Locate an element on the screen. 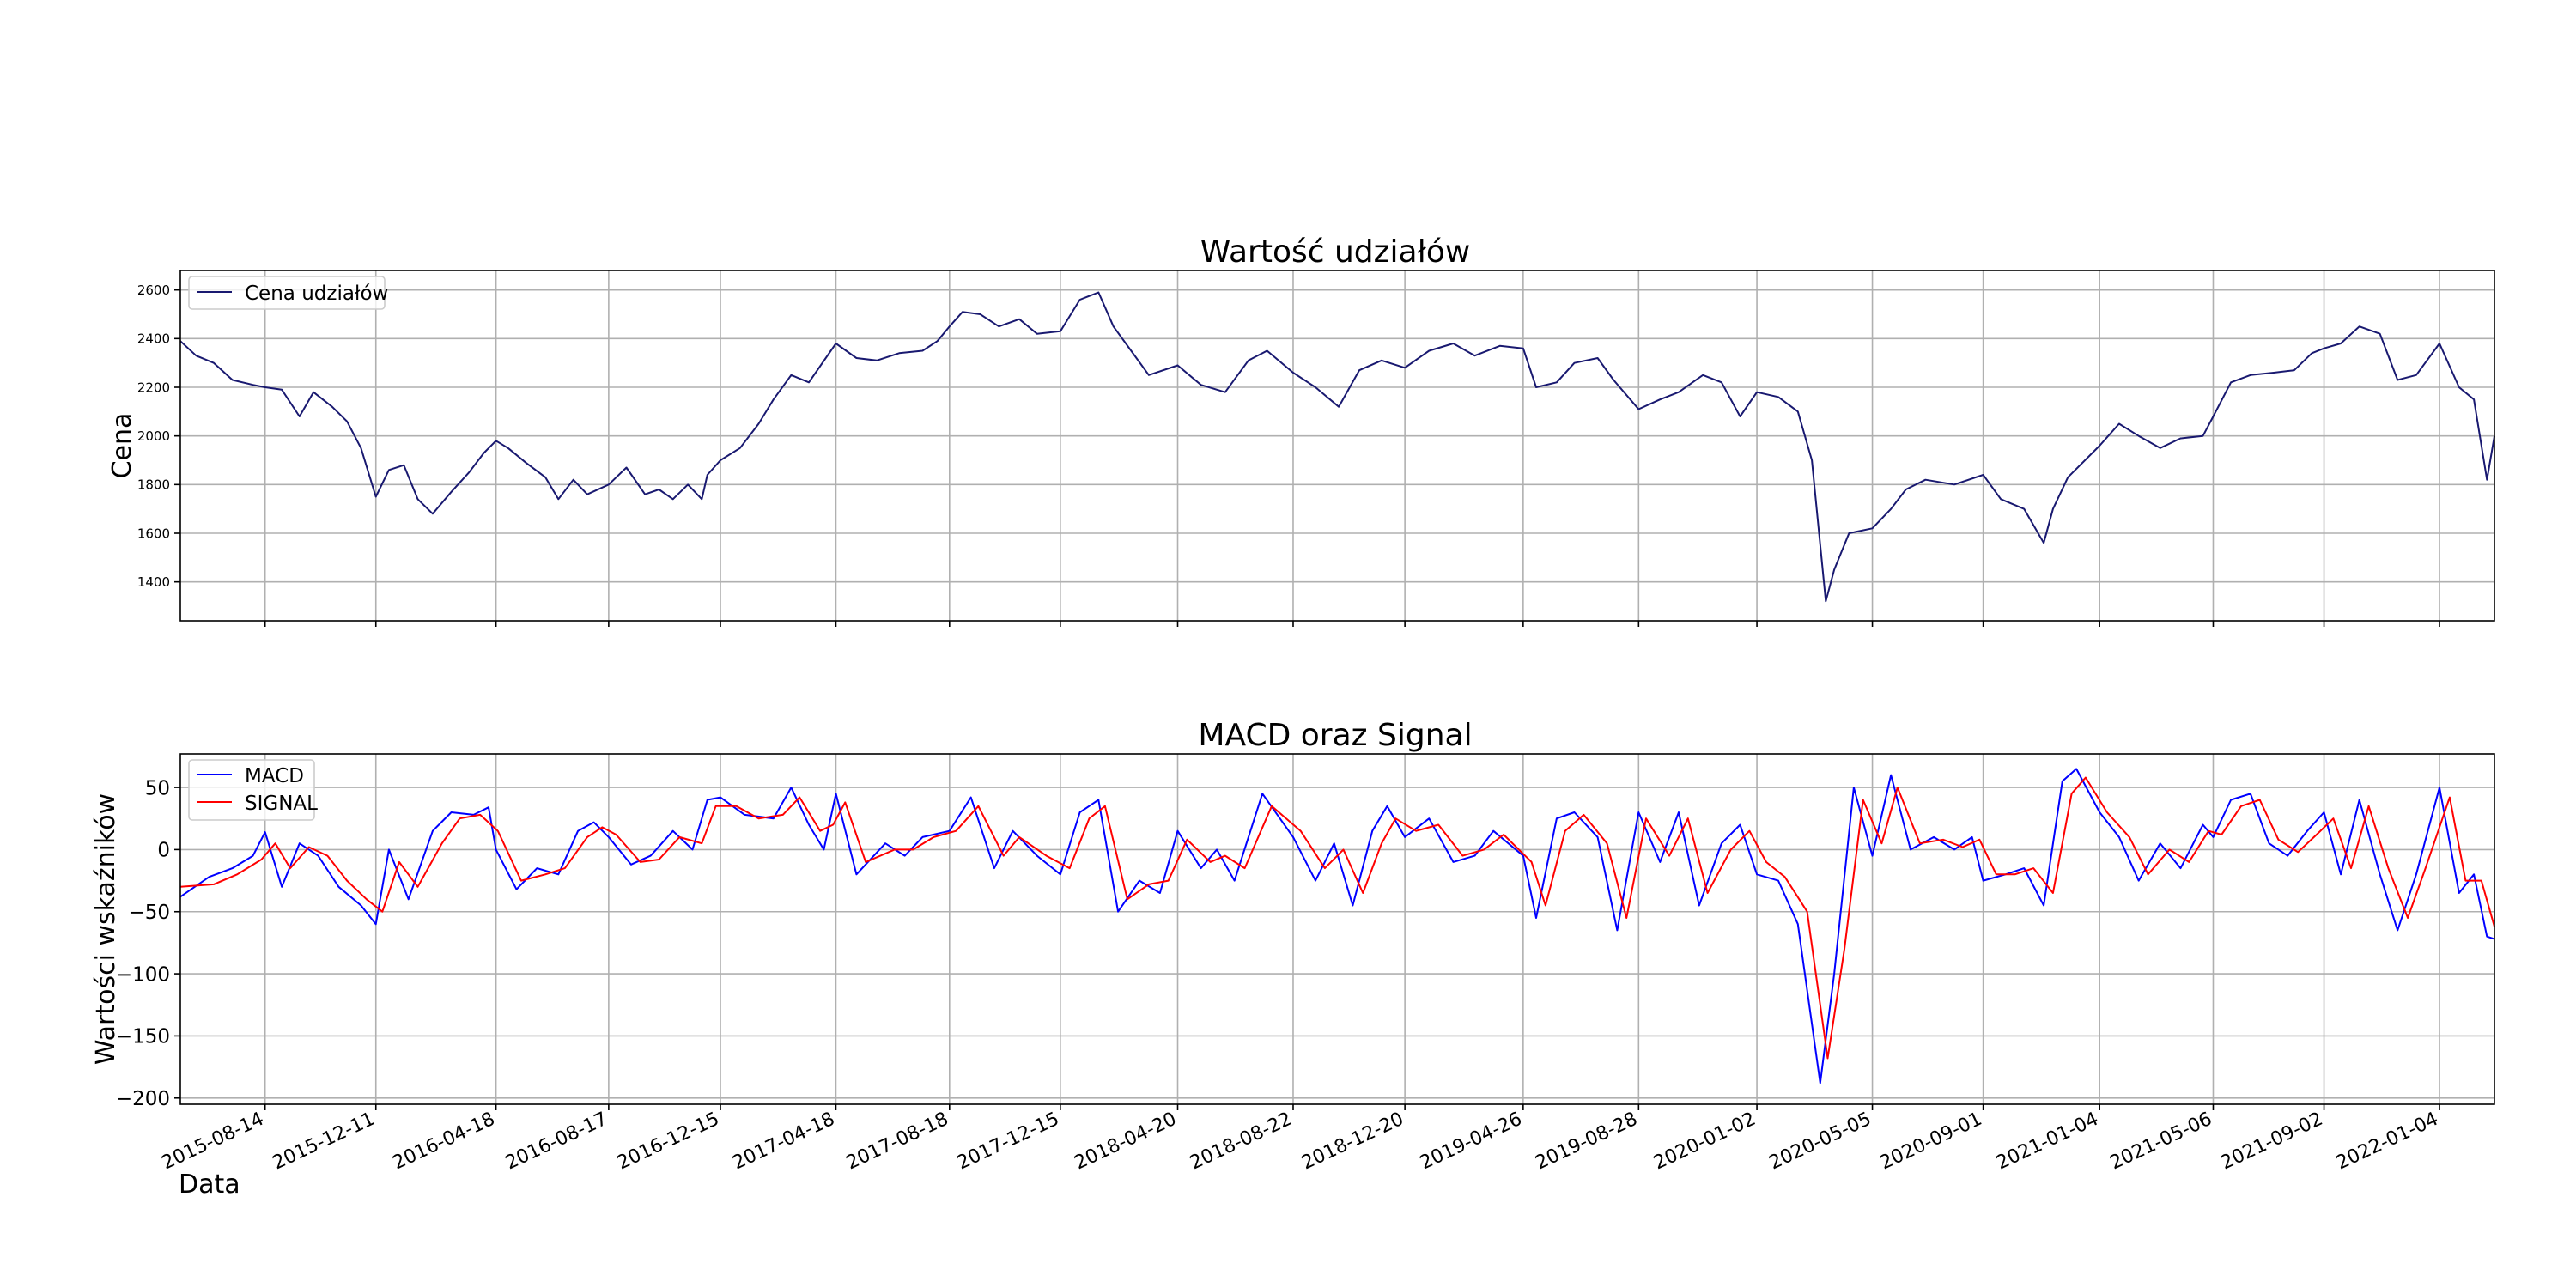  price-x-ticks is located at coordinates (1352, 624).